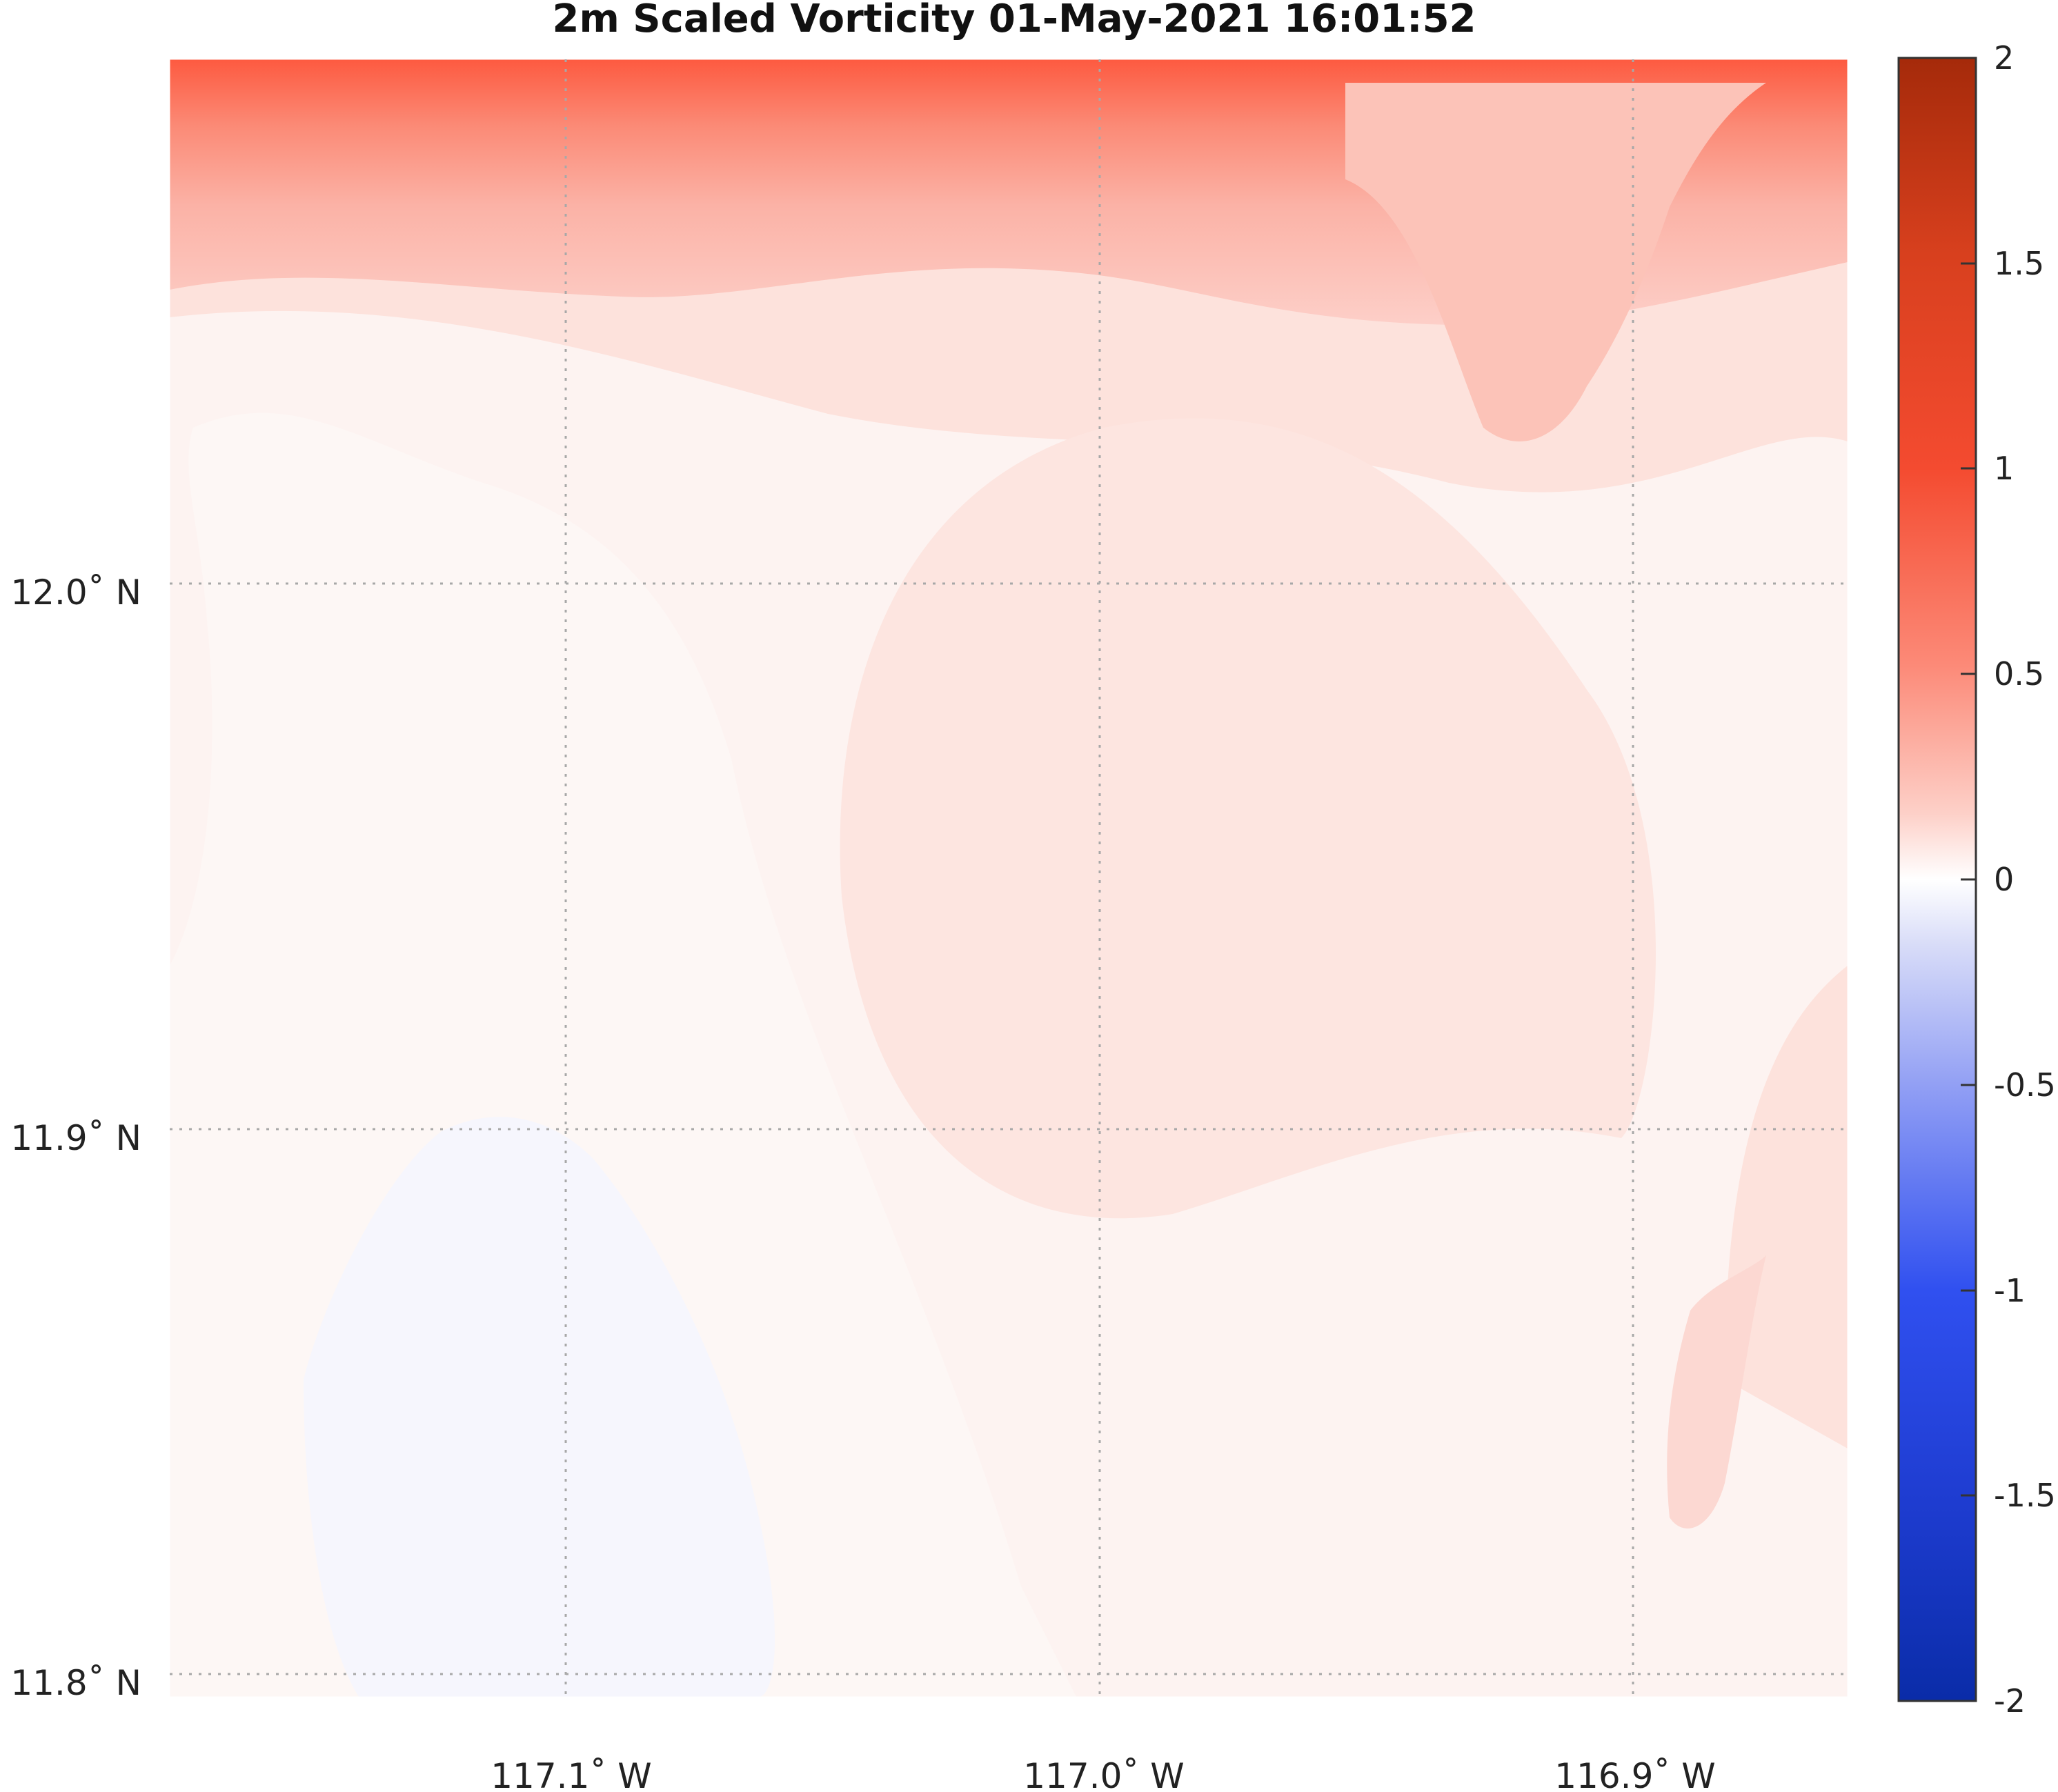 This screenshot has height=1792, width=2058. I want to click on colorbar-tick-label: 1.5, so click(2019, 263).